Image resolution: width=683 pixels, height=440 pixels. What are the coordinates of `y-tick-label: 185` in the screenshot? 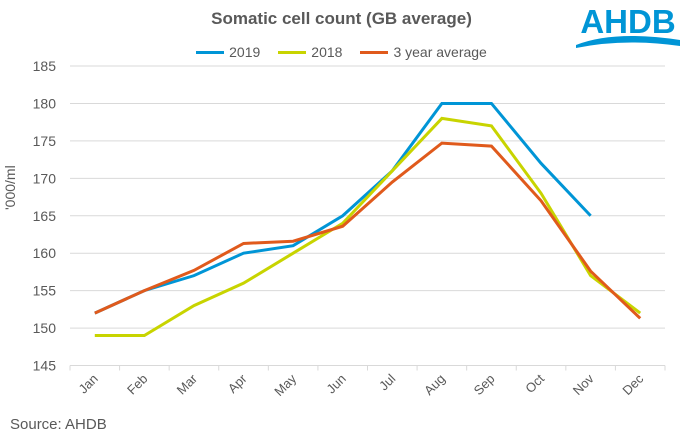 It's located at (45, 66).